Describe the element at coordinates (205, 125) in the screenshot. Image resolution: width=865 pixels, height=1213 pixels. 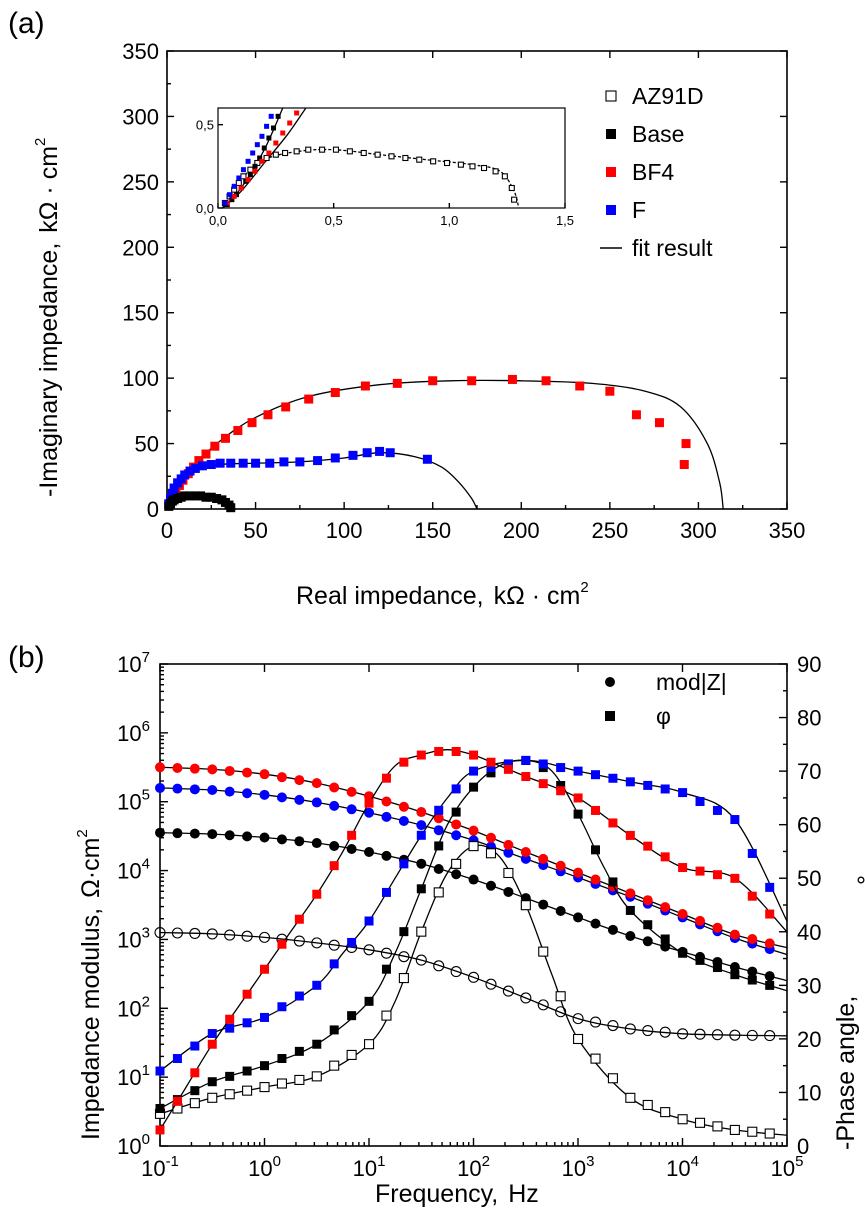
I see `inset-y-tick-label: 0,5` at that location.